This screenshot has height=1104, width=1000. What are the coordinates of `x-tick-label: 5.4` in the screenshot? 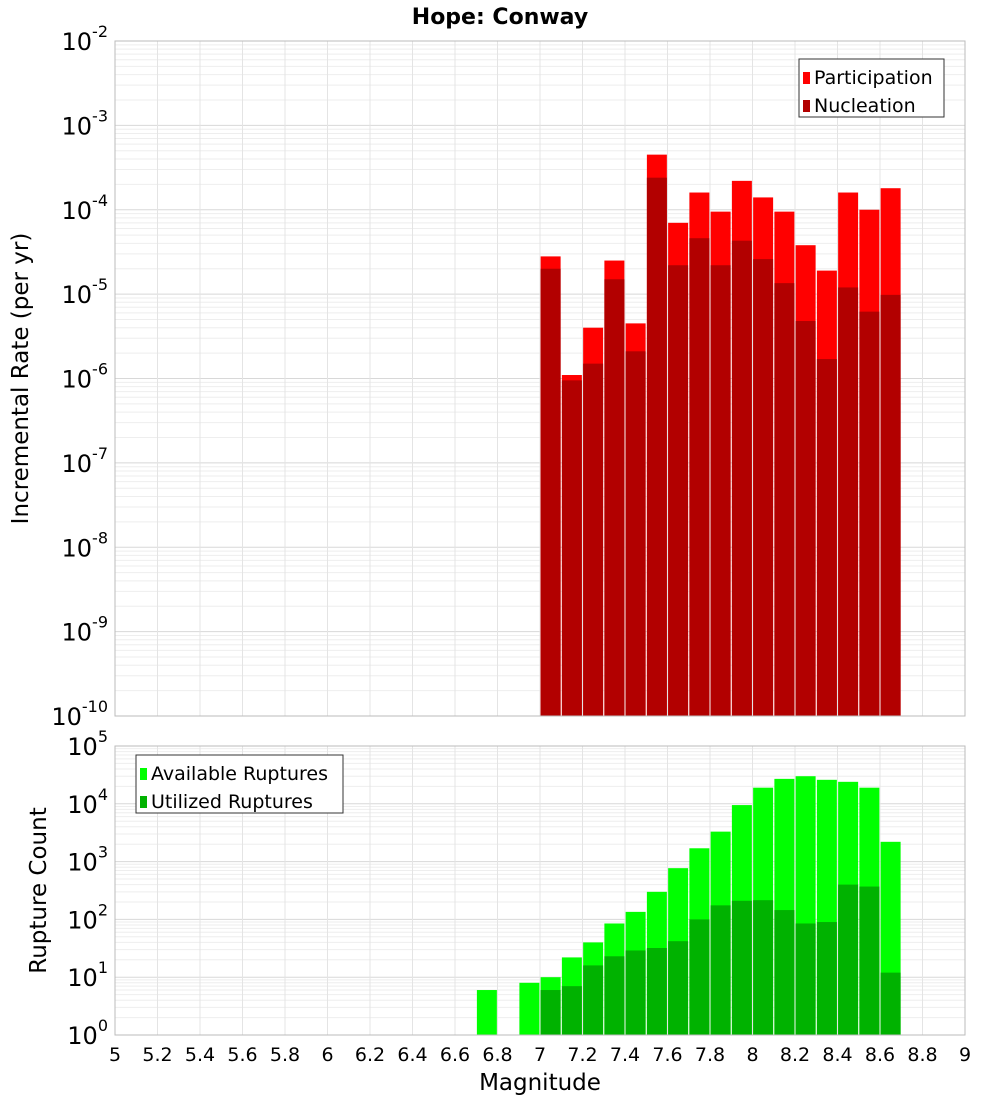 It's located at (200, 1055).